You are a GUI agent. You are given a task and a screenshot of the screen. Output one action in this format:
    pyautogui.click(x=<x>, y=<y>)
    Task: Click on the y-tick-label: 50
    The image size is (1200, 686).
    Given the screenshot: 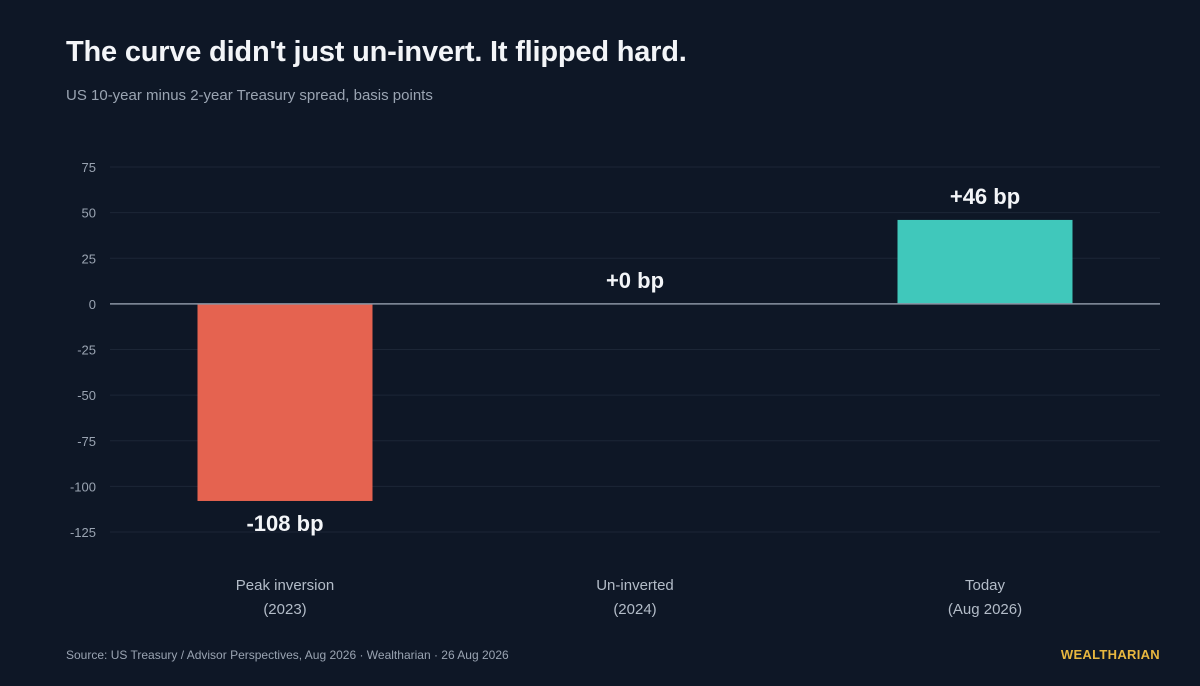 What is the action you would take?
    pyautogui.click(x=89, y=213)
    